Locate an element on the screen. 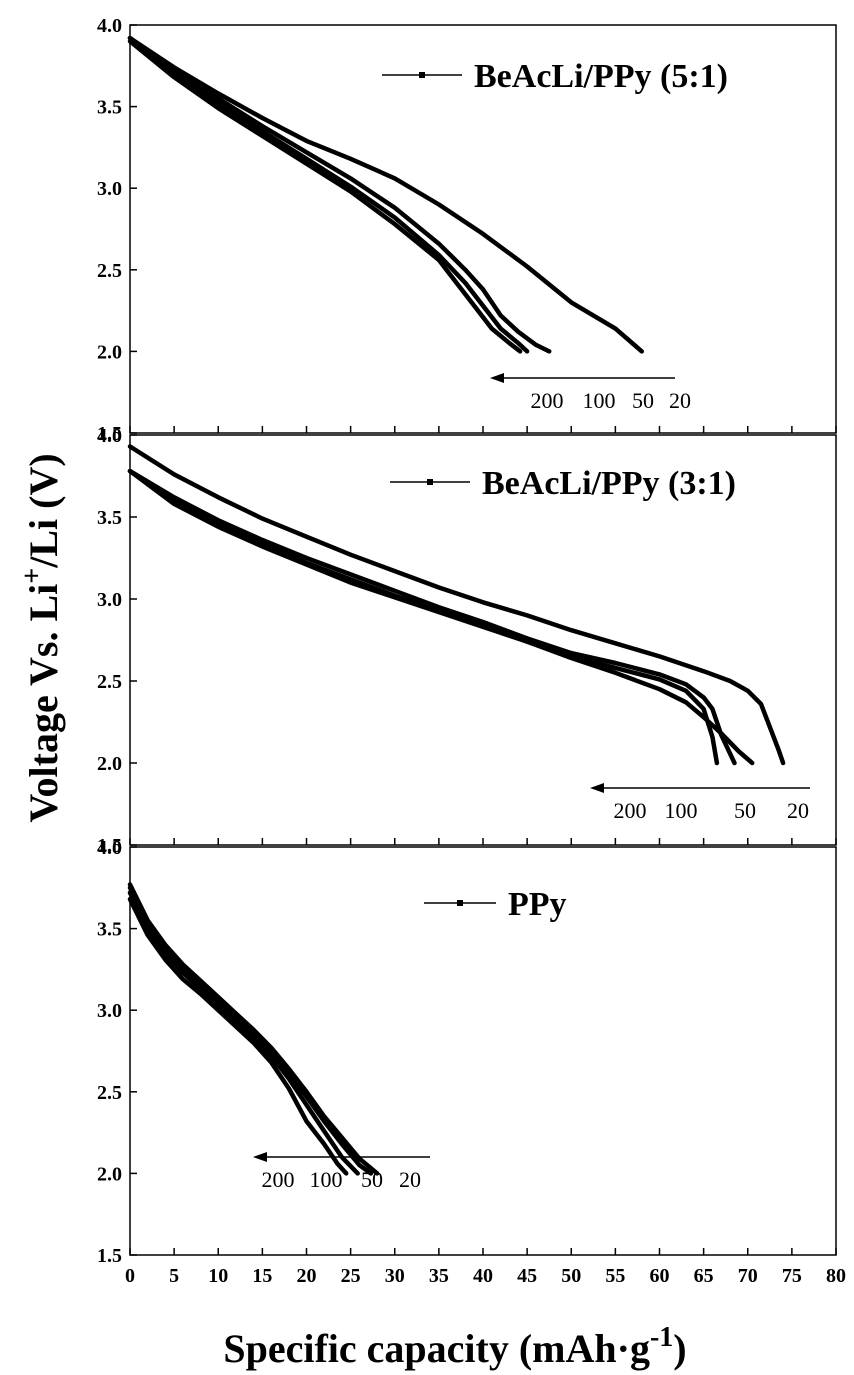  x-tick-label: 65 is located at coordinates (704, 1276).